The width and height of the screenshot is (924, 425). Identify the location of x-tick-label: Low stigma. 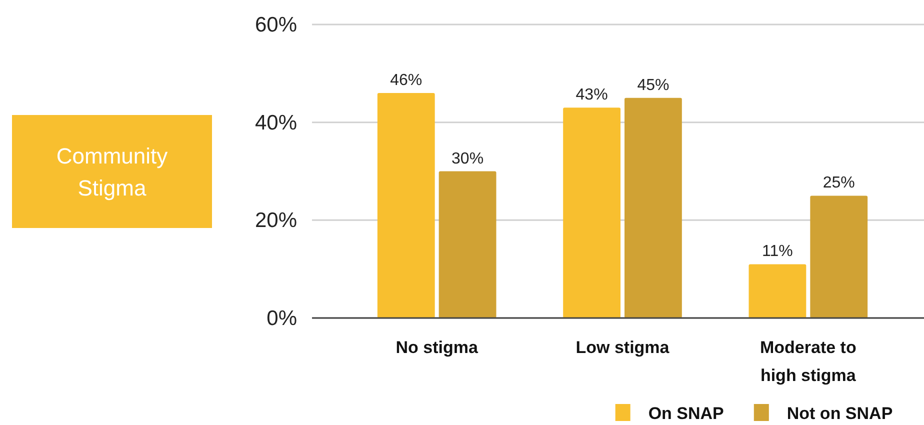
(623, 347).